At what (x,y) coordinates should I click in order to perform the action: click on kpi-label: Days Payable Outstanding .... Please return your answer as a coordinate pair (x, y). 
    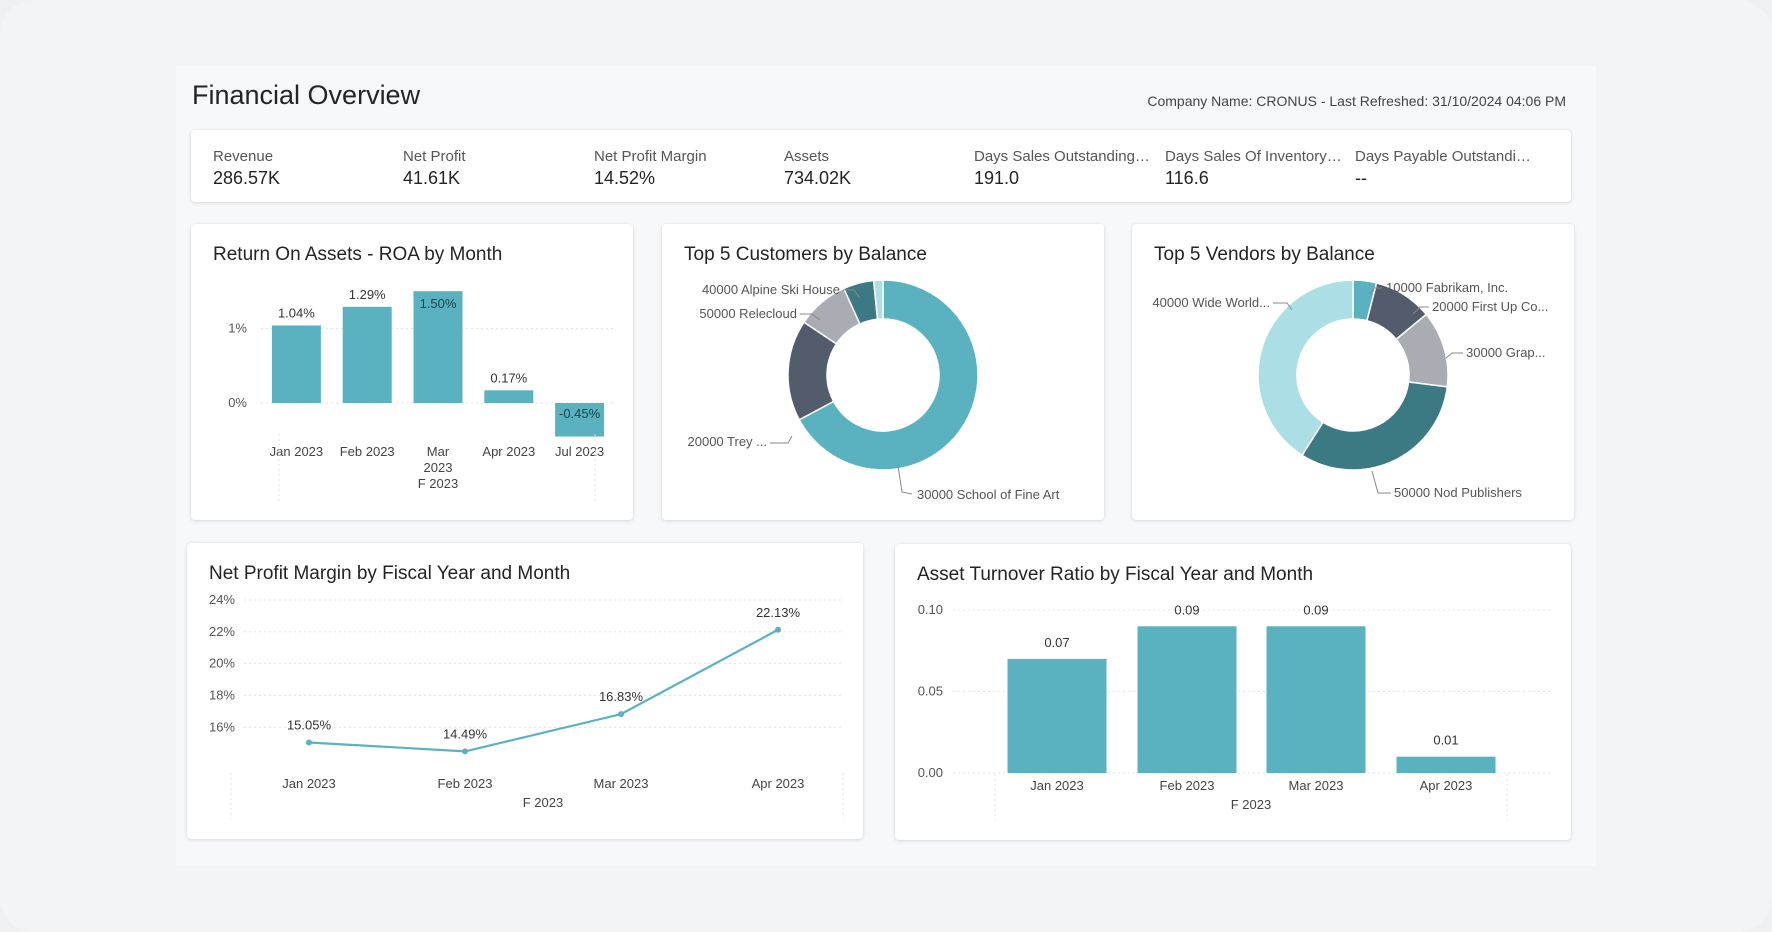
    Looking at the image, I should click on (1445, 156).